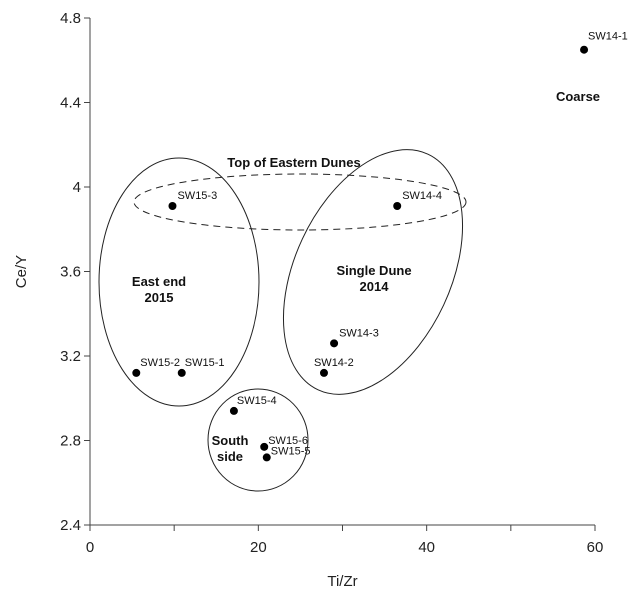  What do you see at coordinates (359, 333) in the screenshot?
I see `point-label: SW14-3` at bounding box center [359, 333].